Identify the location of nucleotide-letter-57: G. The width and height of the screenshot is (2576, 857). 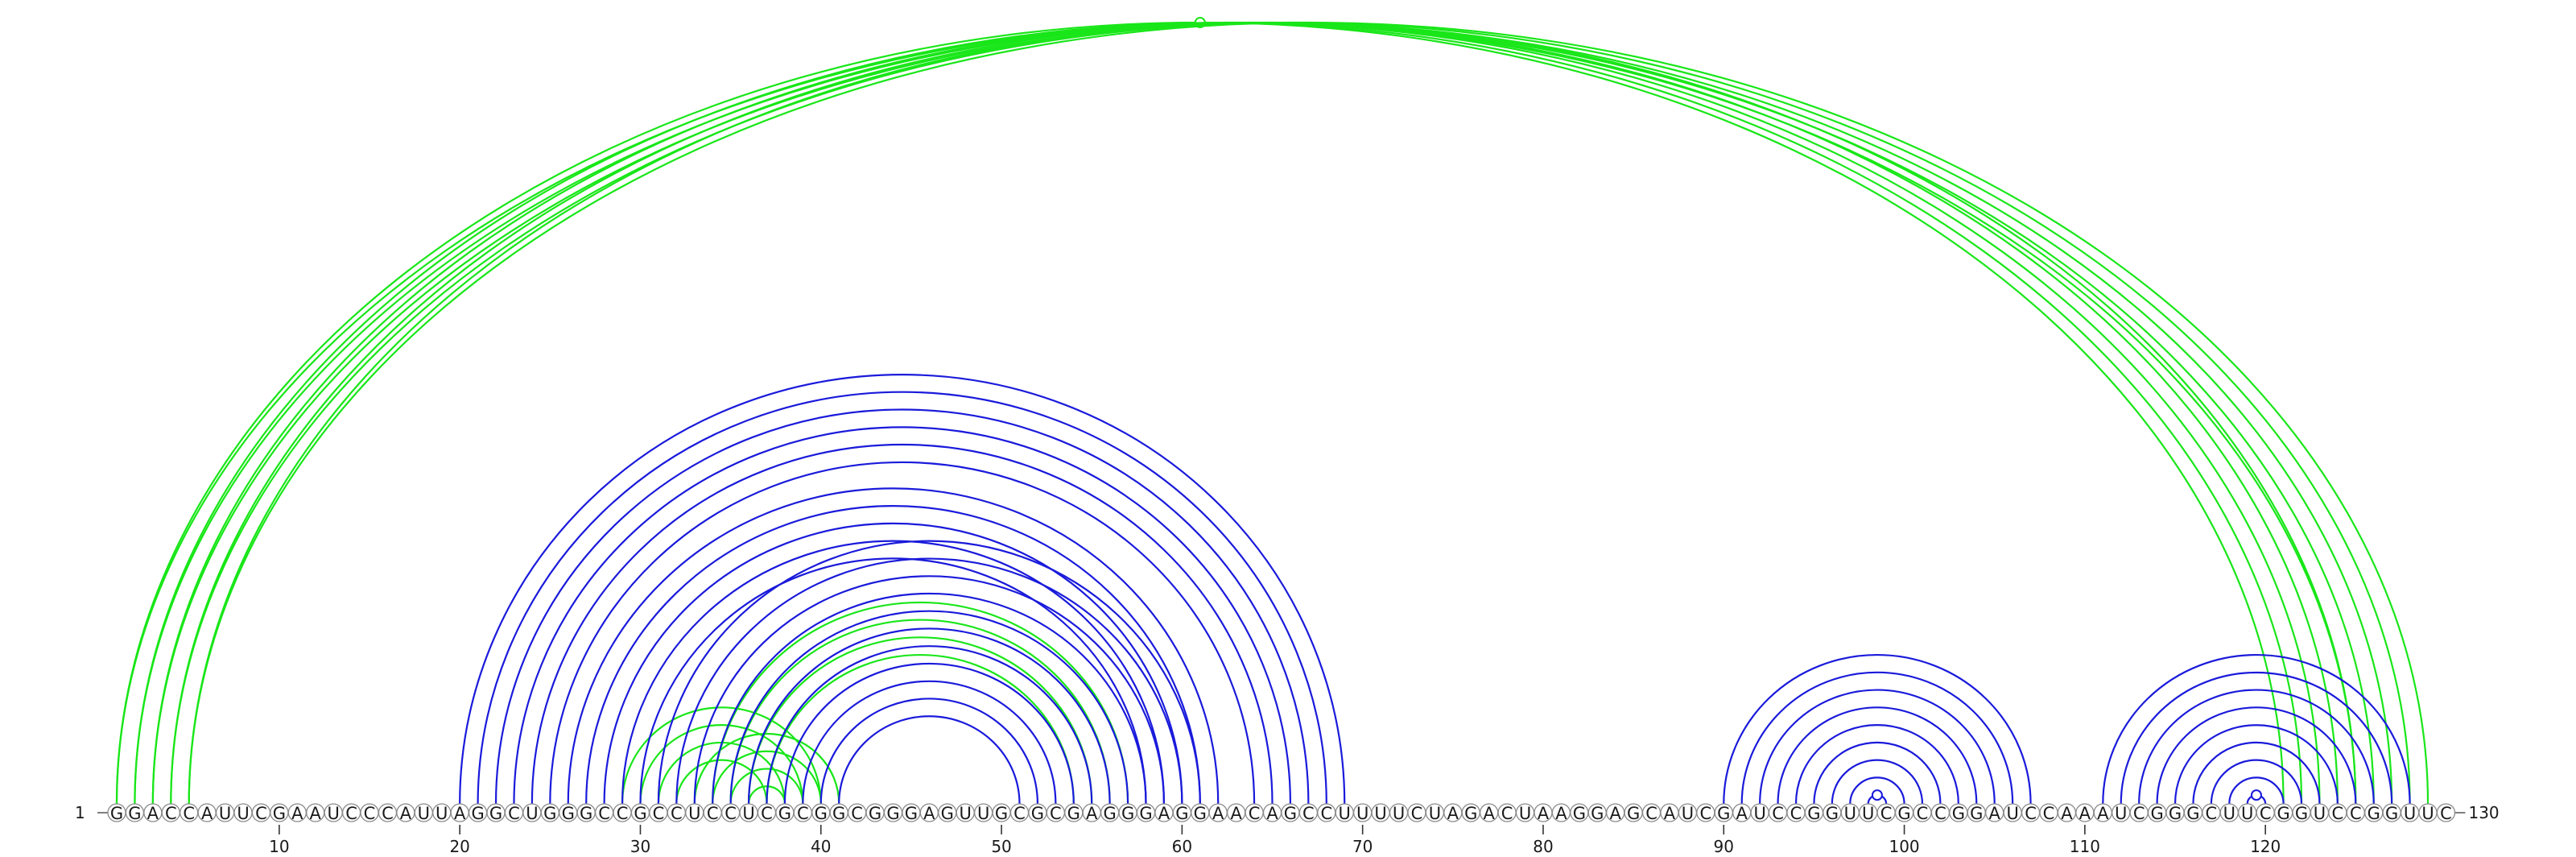
(1127, 813).